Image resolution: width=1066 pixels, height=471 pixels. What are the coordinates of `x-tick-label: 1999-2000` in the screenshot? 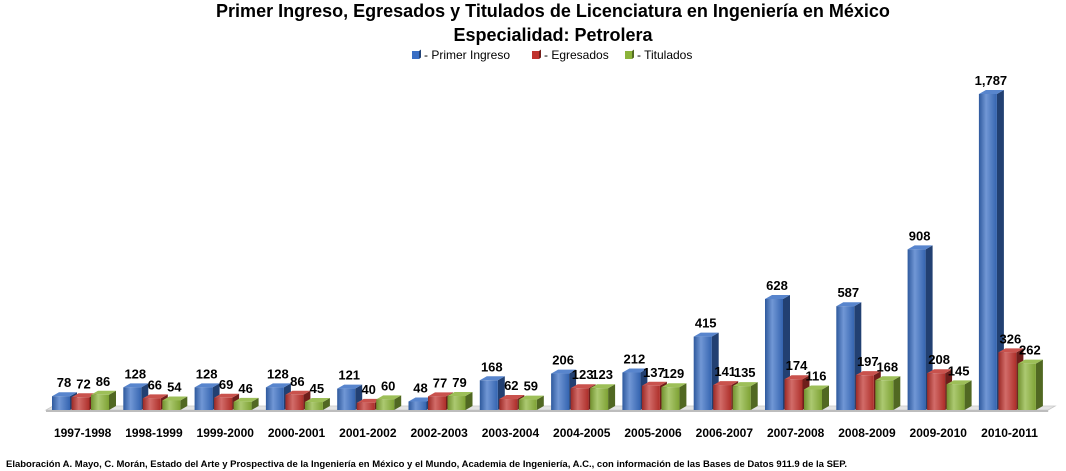 It's located at (226, 433).